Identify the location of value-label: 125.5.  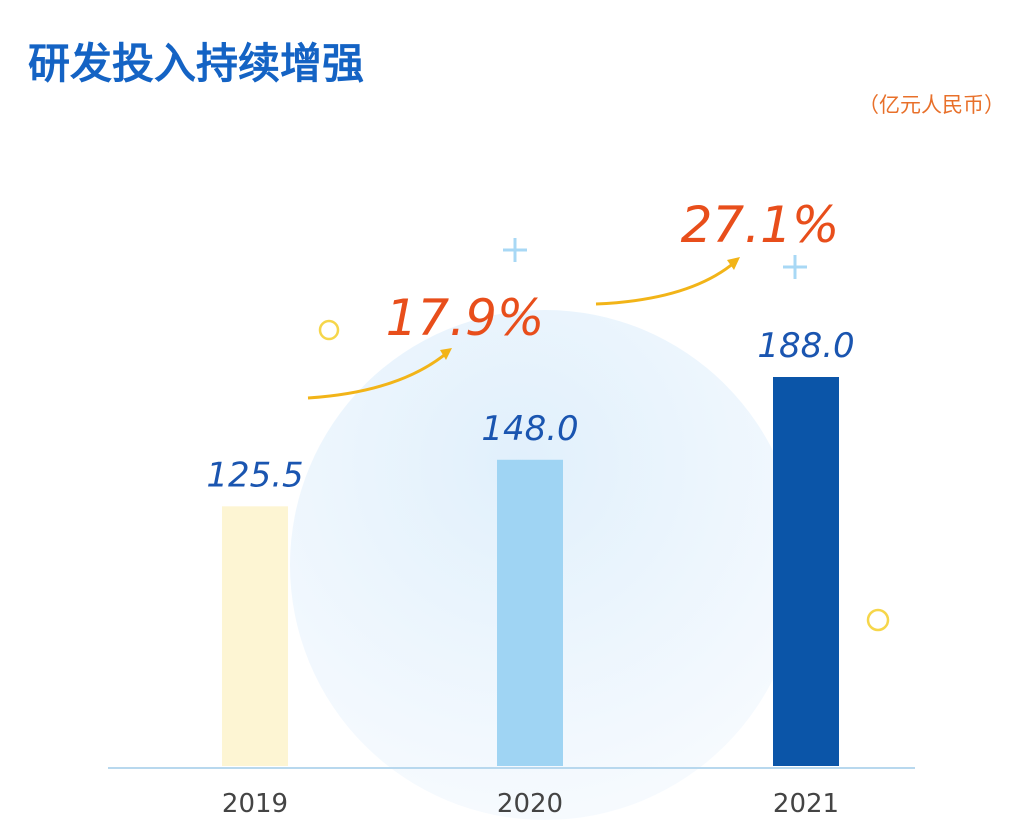
(254, 475).